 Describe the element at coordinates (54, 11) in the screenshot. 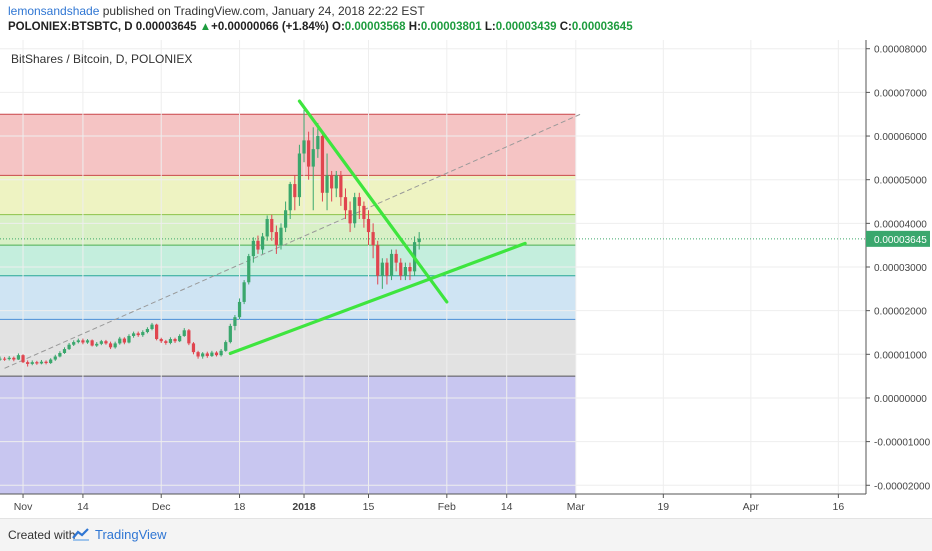

I see `author-link: lemonsandshade` at that location.